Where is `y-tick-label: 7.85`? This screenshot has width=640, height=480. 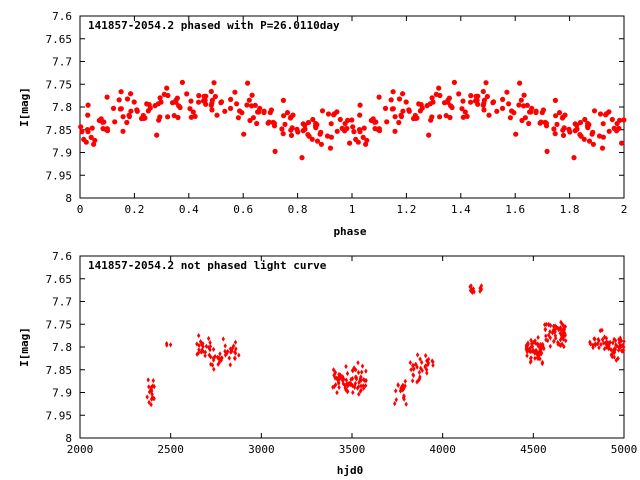
y-tick-label: 7.85 is located at coordinates (59, 130).